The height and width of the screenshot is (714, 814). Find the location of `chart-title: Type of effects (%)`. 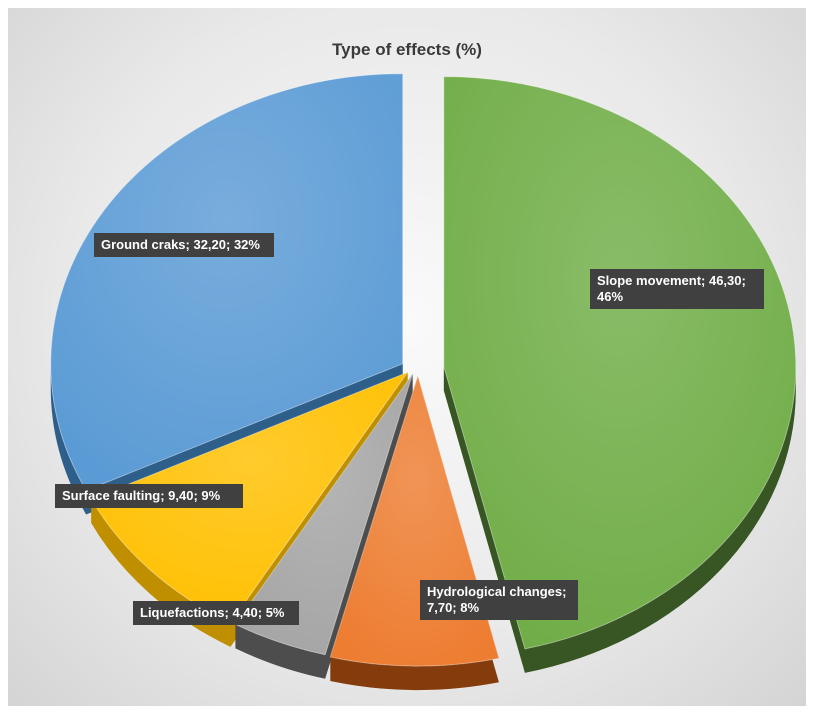

chart-title: Type of effects (%) is located at coordinates (407, 49).